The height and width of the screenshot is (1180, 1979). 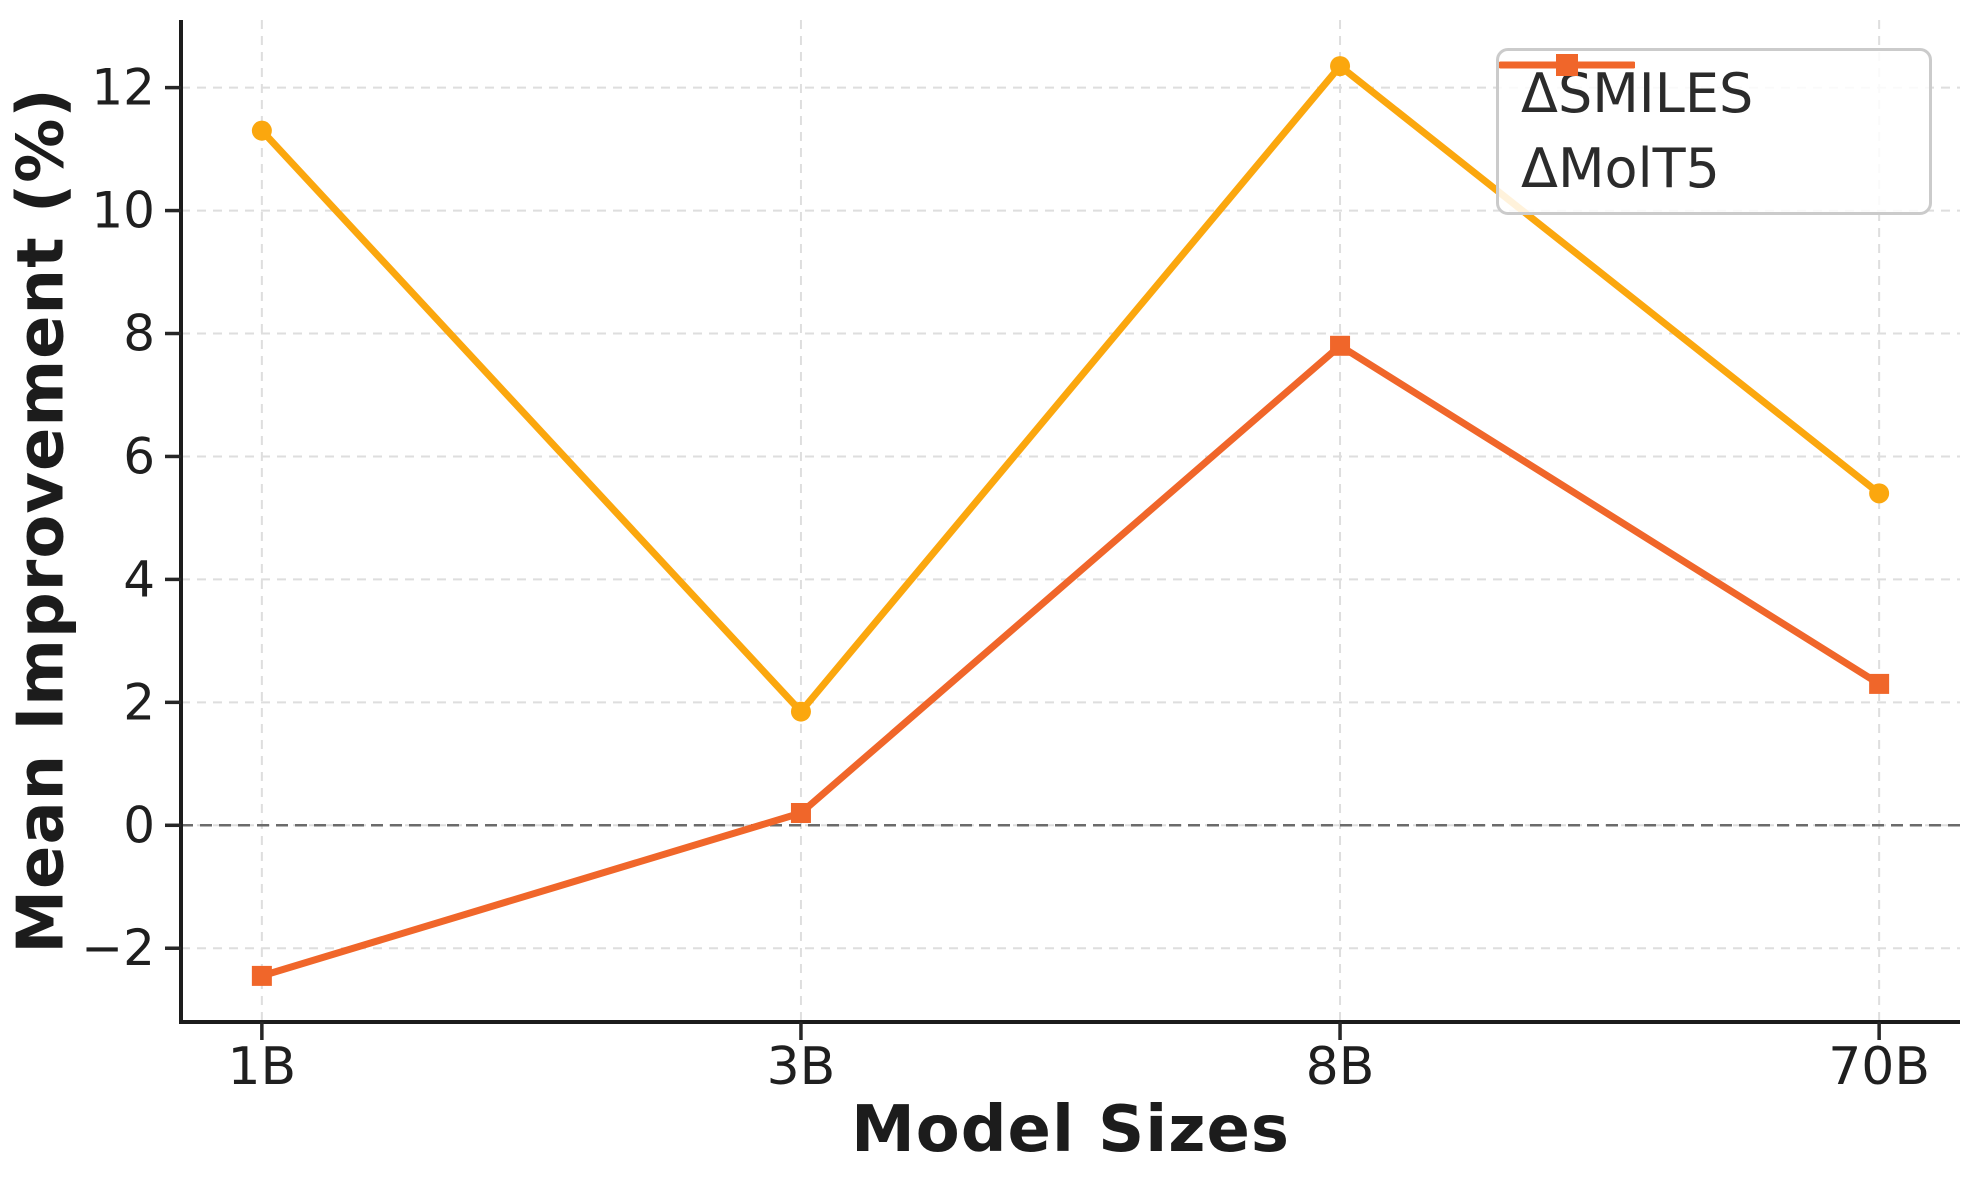 I want to click on legend-handle-square, so click(x=1567, y=65).